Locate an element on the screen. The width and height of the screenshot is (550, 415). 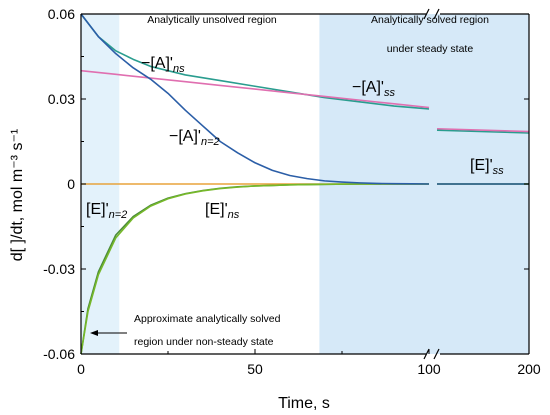
region-label-nonsteady-1: Approximate analytically solved is located at coordinates (207, 319).